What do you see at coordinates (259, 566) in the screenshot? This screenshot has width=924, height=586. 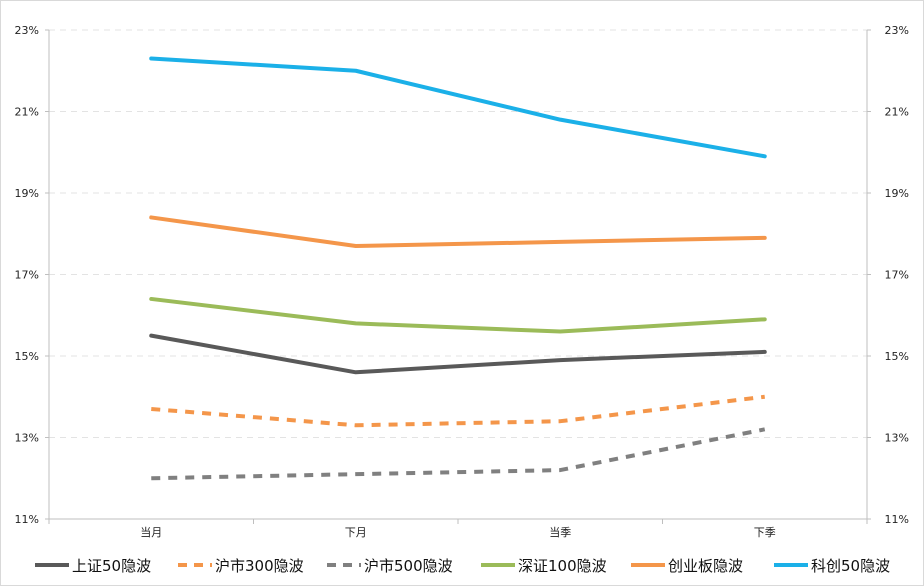 I see `legend-label: 沪市300隐波` at bounding box center [259, 566].